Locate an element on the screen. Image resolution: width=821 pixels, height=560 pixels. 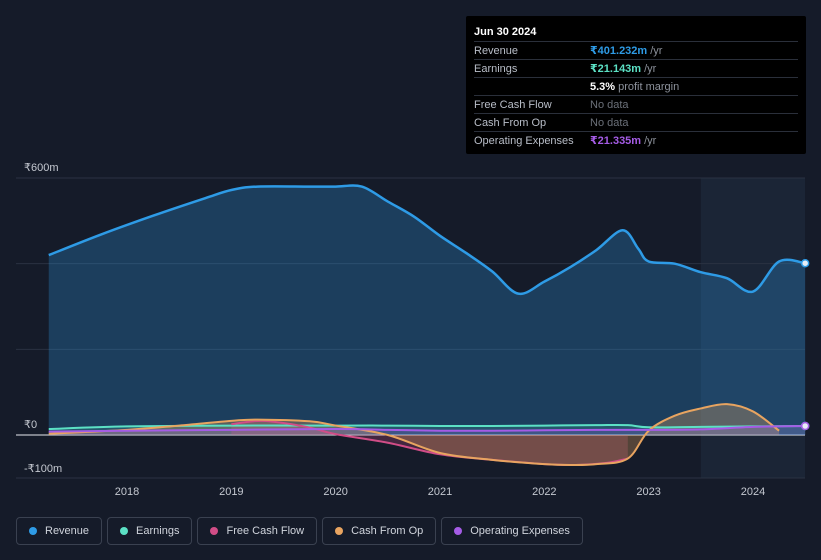
earnings-line is located at coordinates (427, 427).